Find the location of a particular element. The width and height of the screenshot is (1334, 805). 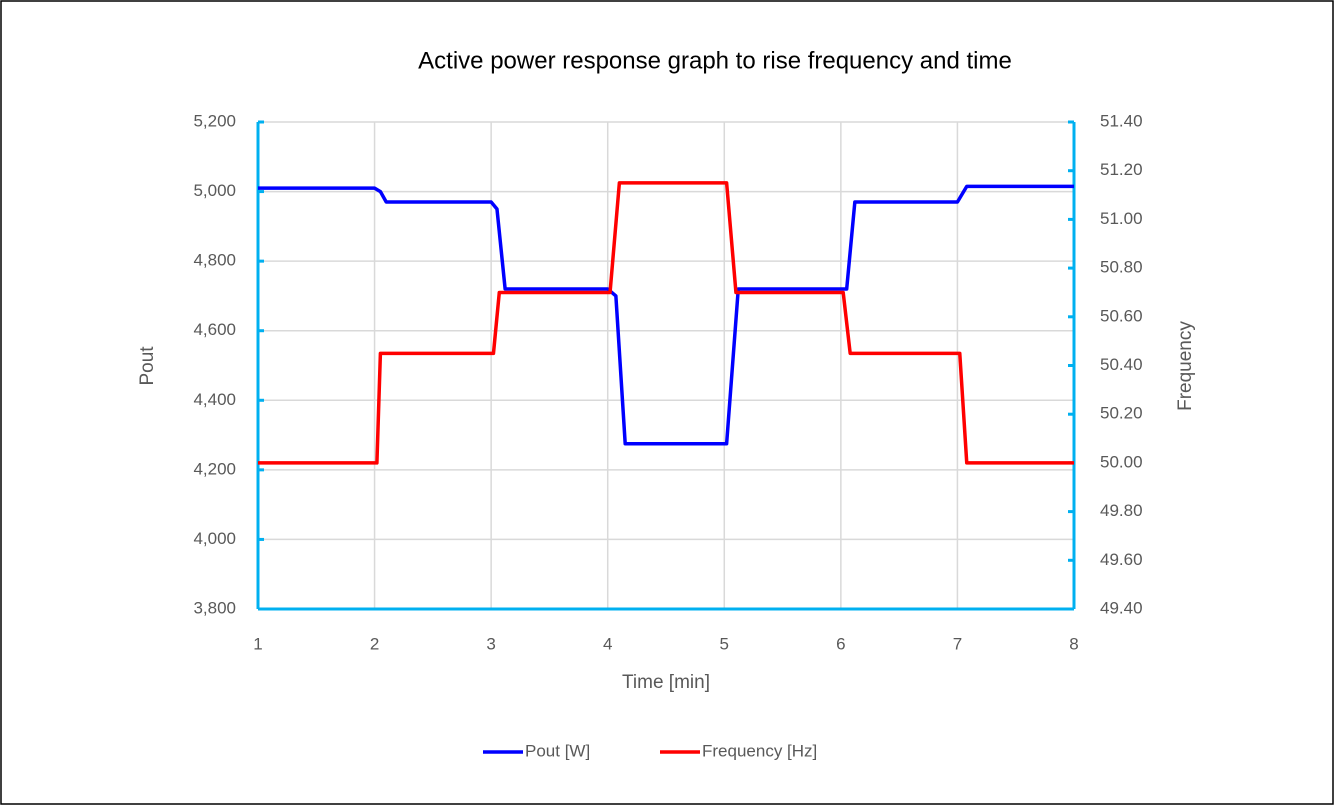

y-tick-label: 4,200 is located at coordinates (214, 468).